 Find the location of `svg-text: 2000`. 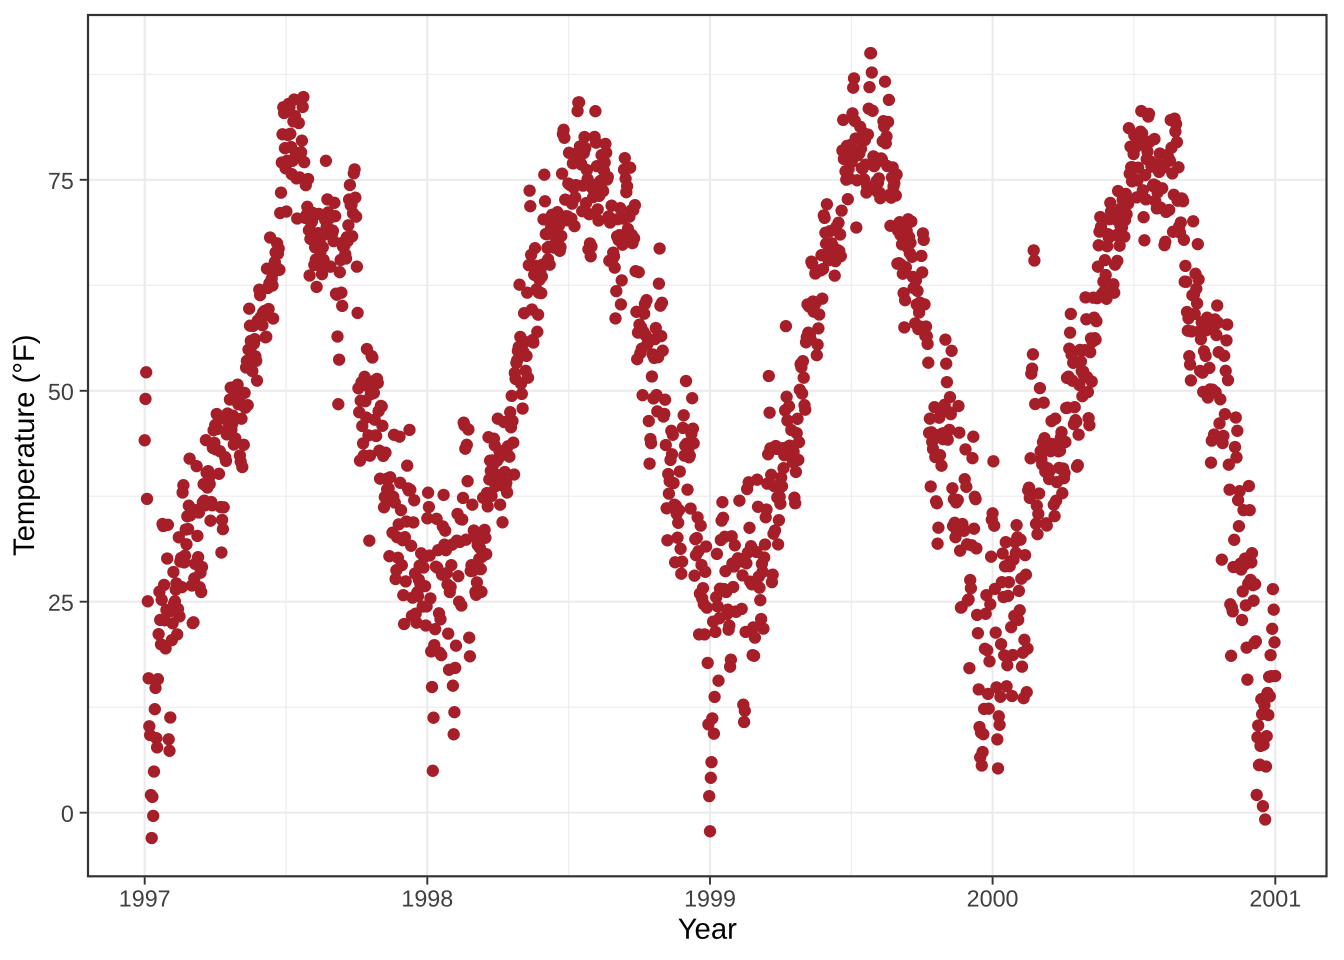

svg-text: 2000 is located at coordinates (993, 898).